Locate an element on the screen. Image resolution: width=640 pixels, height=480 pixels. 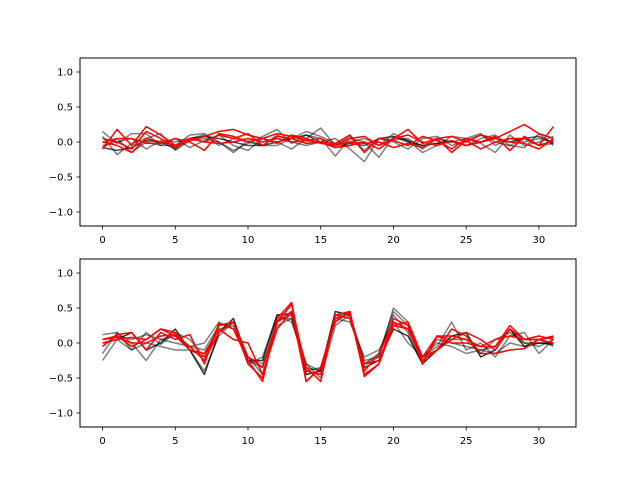
top-y-tick-label: −1.0 is located at coordinates (61, 213).